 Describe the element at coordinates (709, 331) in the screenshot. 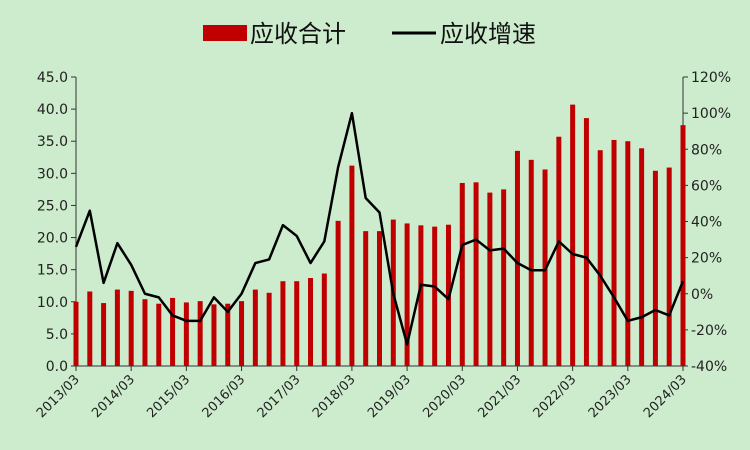

I see `y-right-tick-label: -20%` at that location.